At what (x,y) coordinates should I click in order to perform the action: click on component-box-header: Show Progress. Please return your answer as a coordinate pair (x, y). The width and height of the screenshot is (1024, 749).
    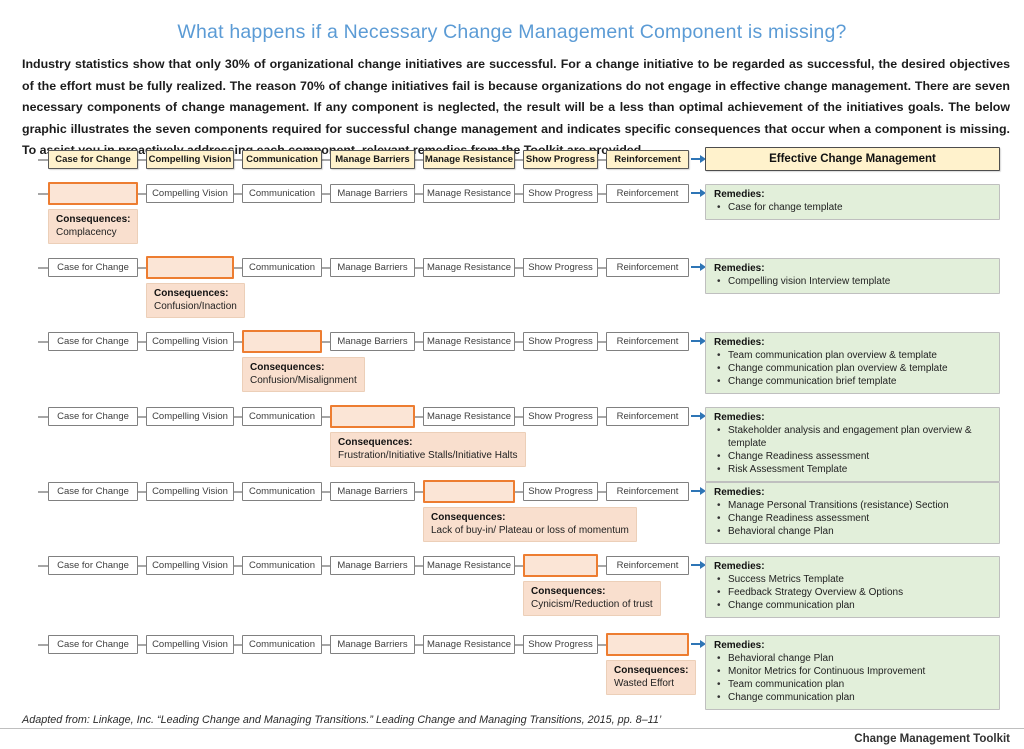
    Looking at the image, I should click on (560, 159).